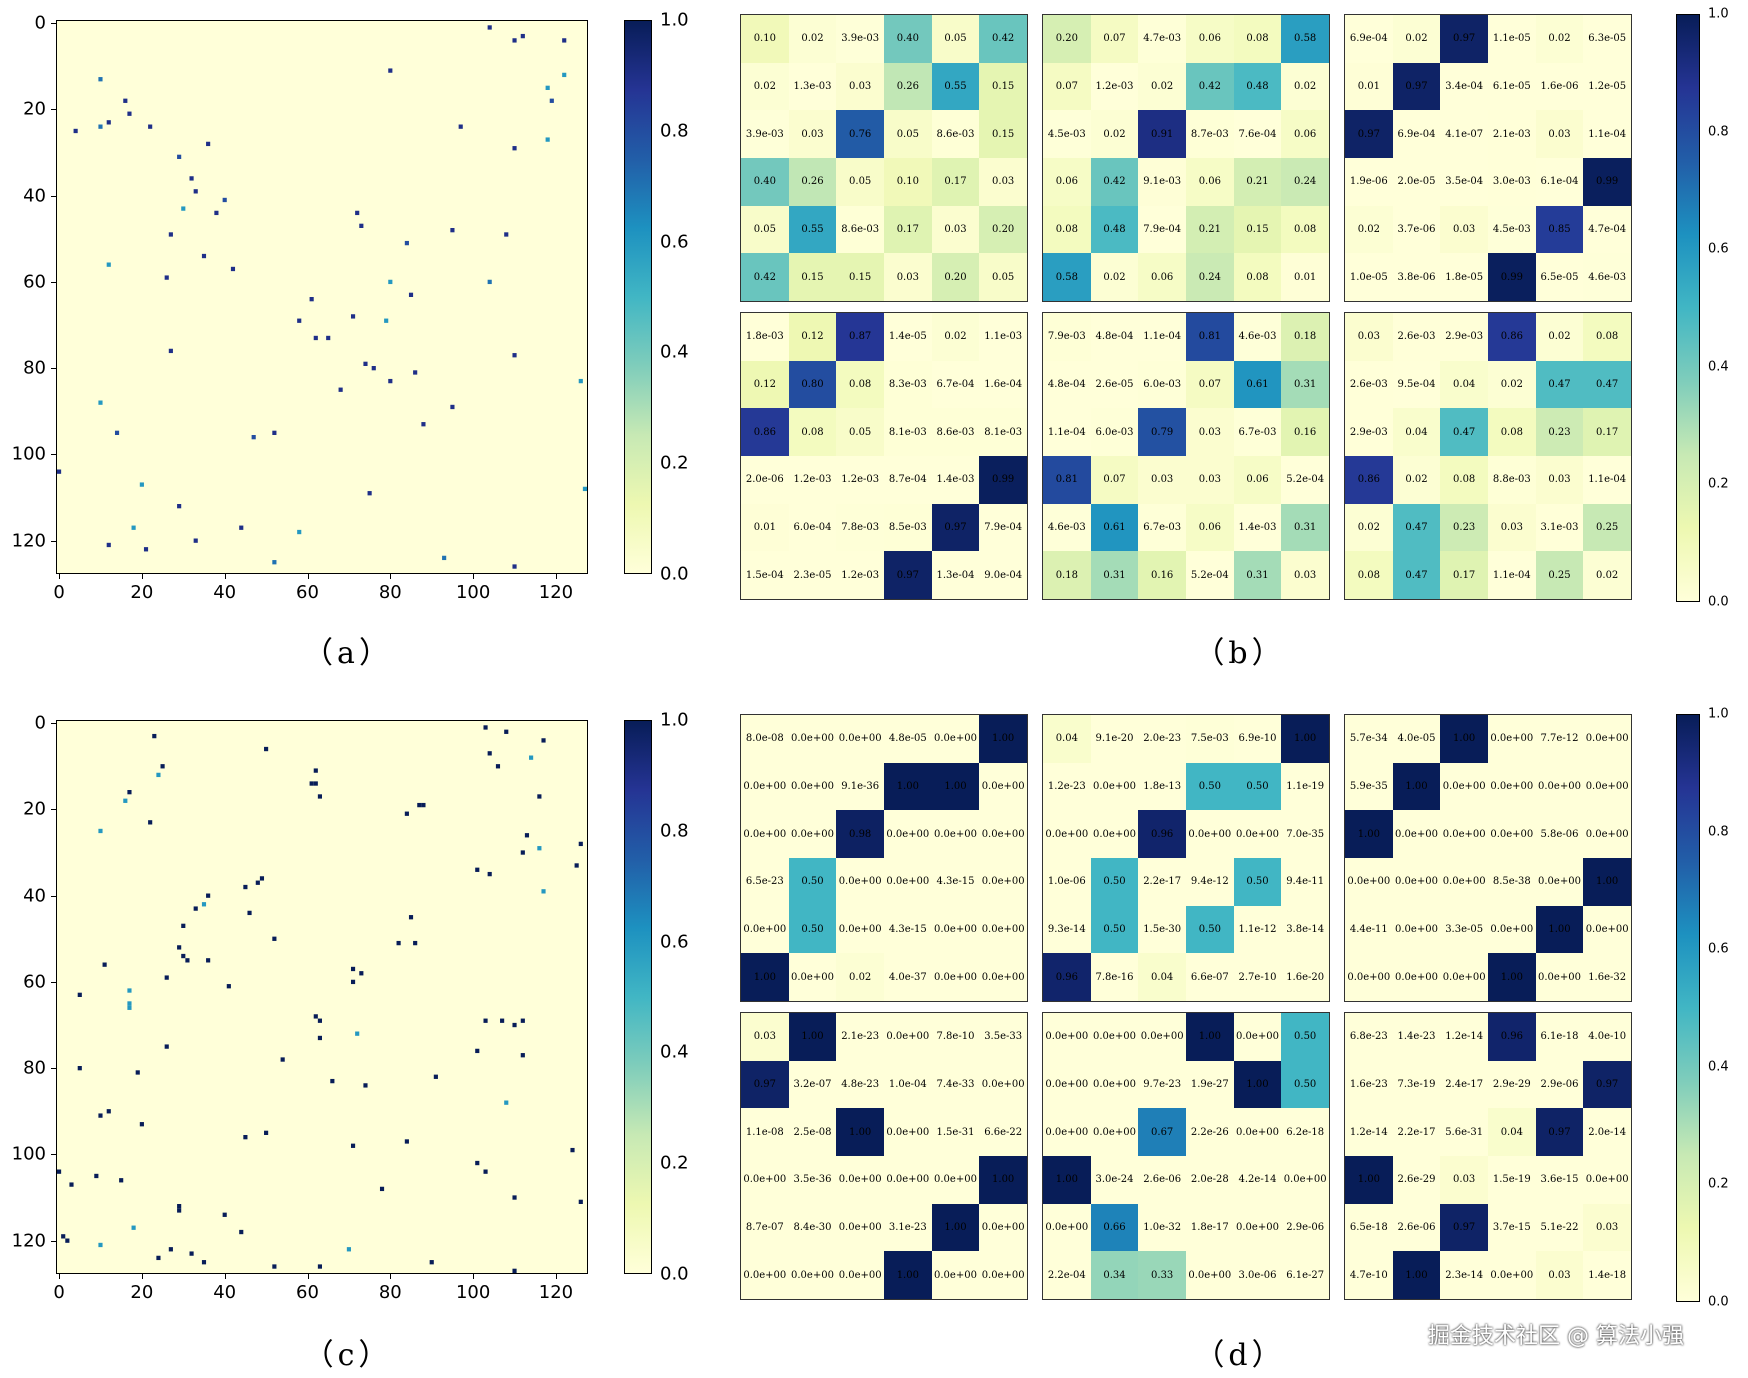 The width and height of the screenshot is (1748, 1378). I want to click on matrix-cell: 0.86, so click(1512, 337).